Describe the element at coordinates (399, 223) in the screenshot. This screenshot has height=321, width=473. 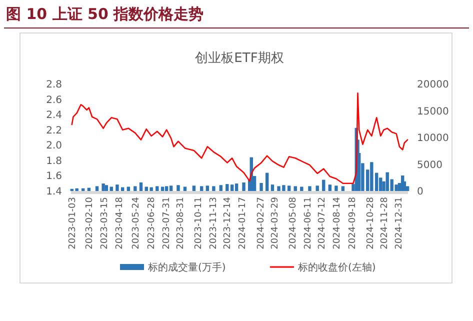
I see `x-tick-label: 2024-12-31` at that location.